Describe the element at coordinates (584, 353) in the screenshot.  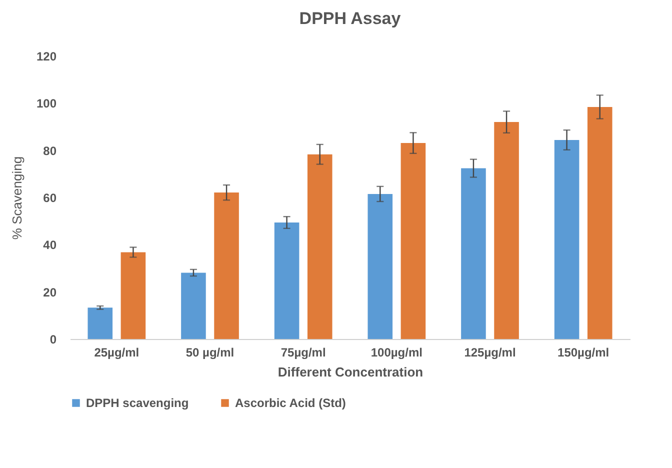
I see `x-tick-label: 150µg/ml` at that location.